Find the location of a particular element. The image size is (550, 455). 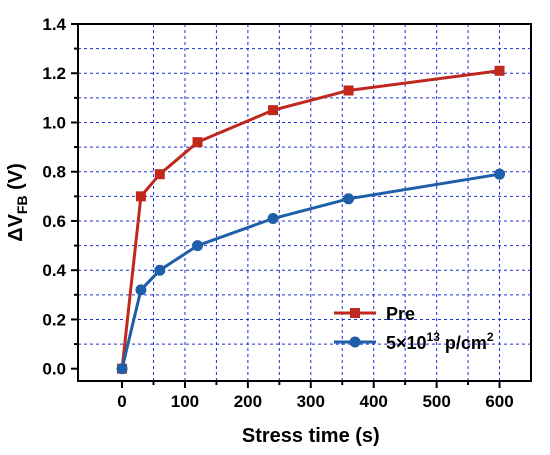

y-axis-title: ΔVFB (V) is located at coordinates (17, 202).